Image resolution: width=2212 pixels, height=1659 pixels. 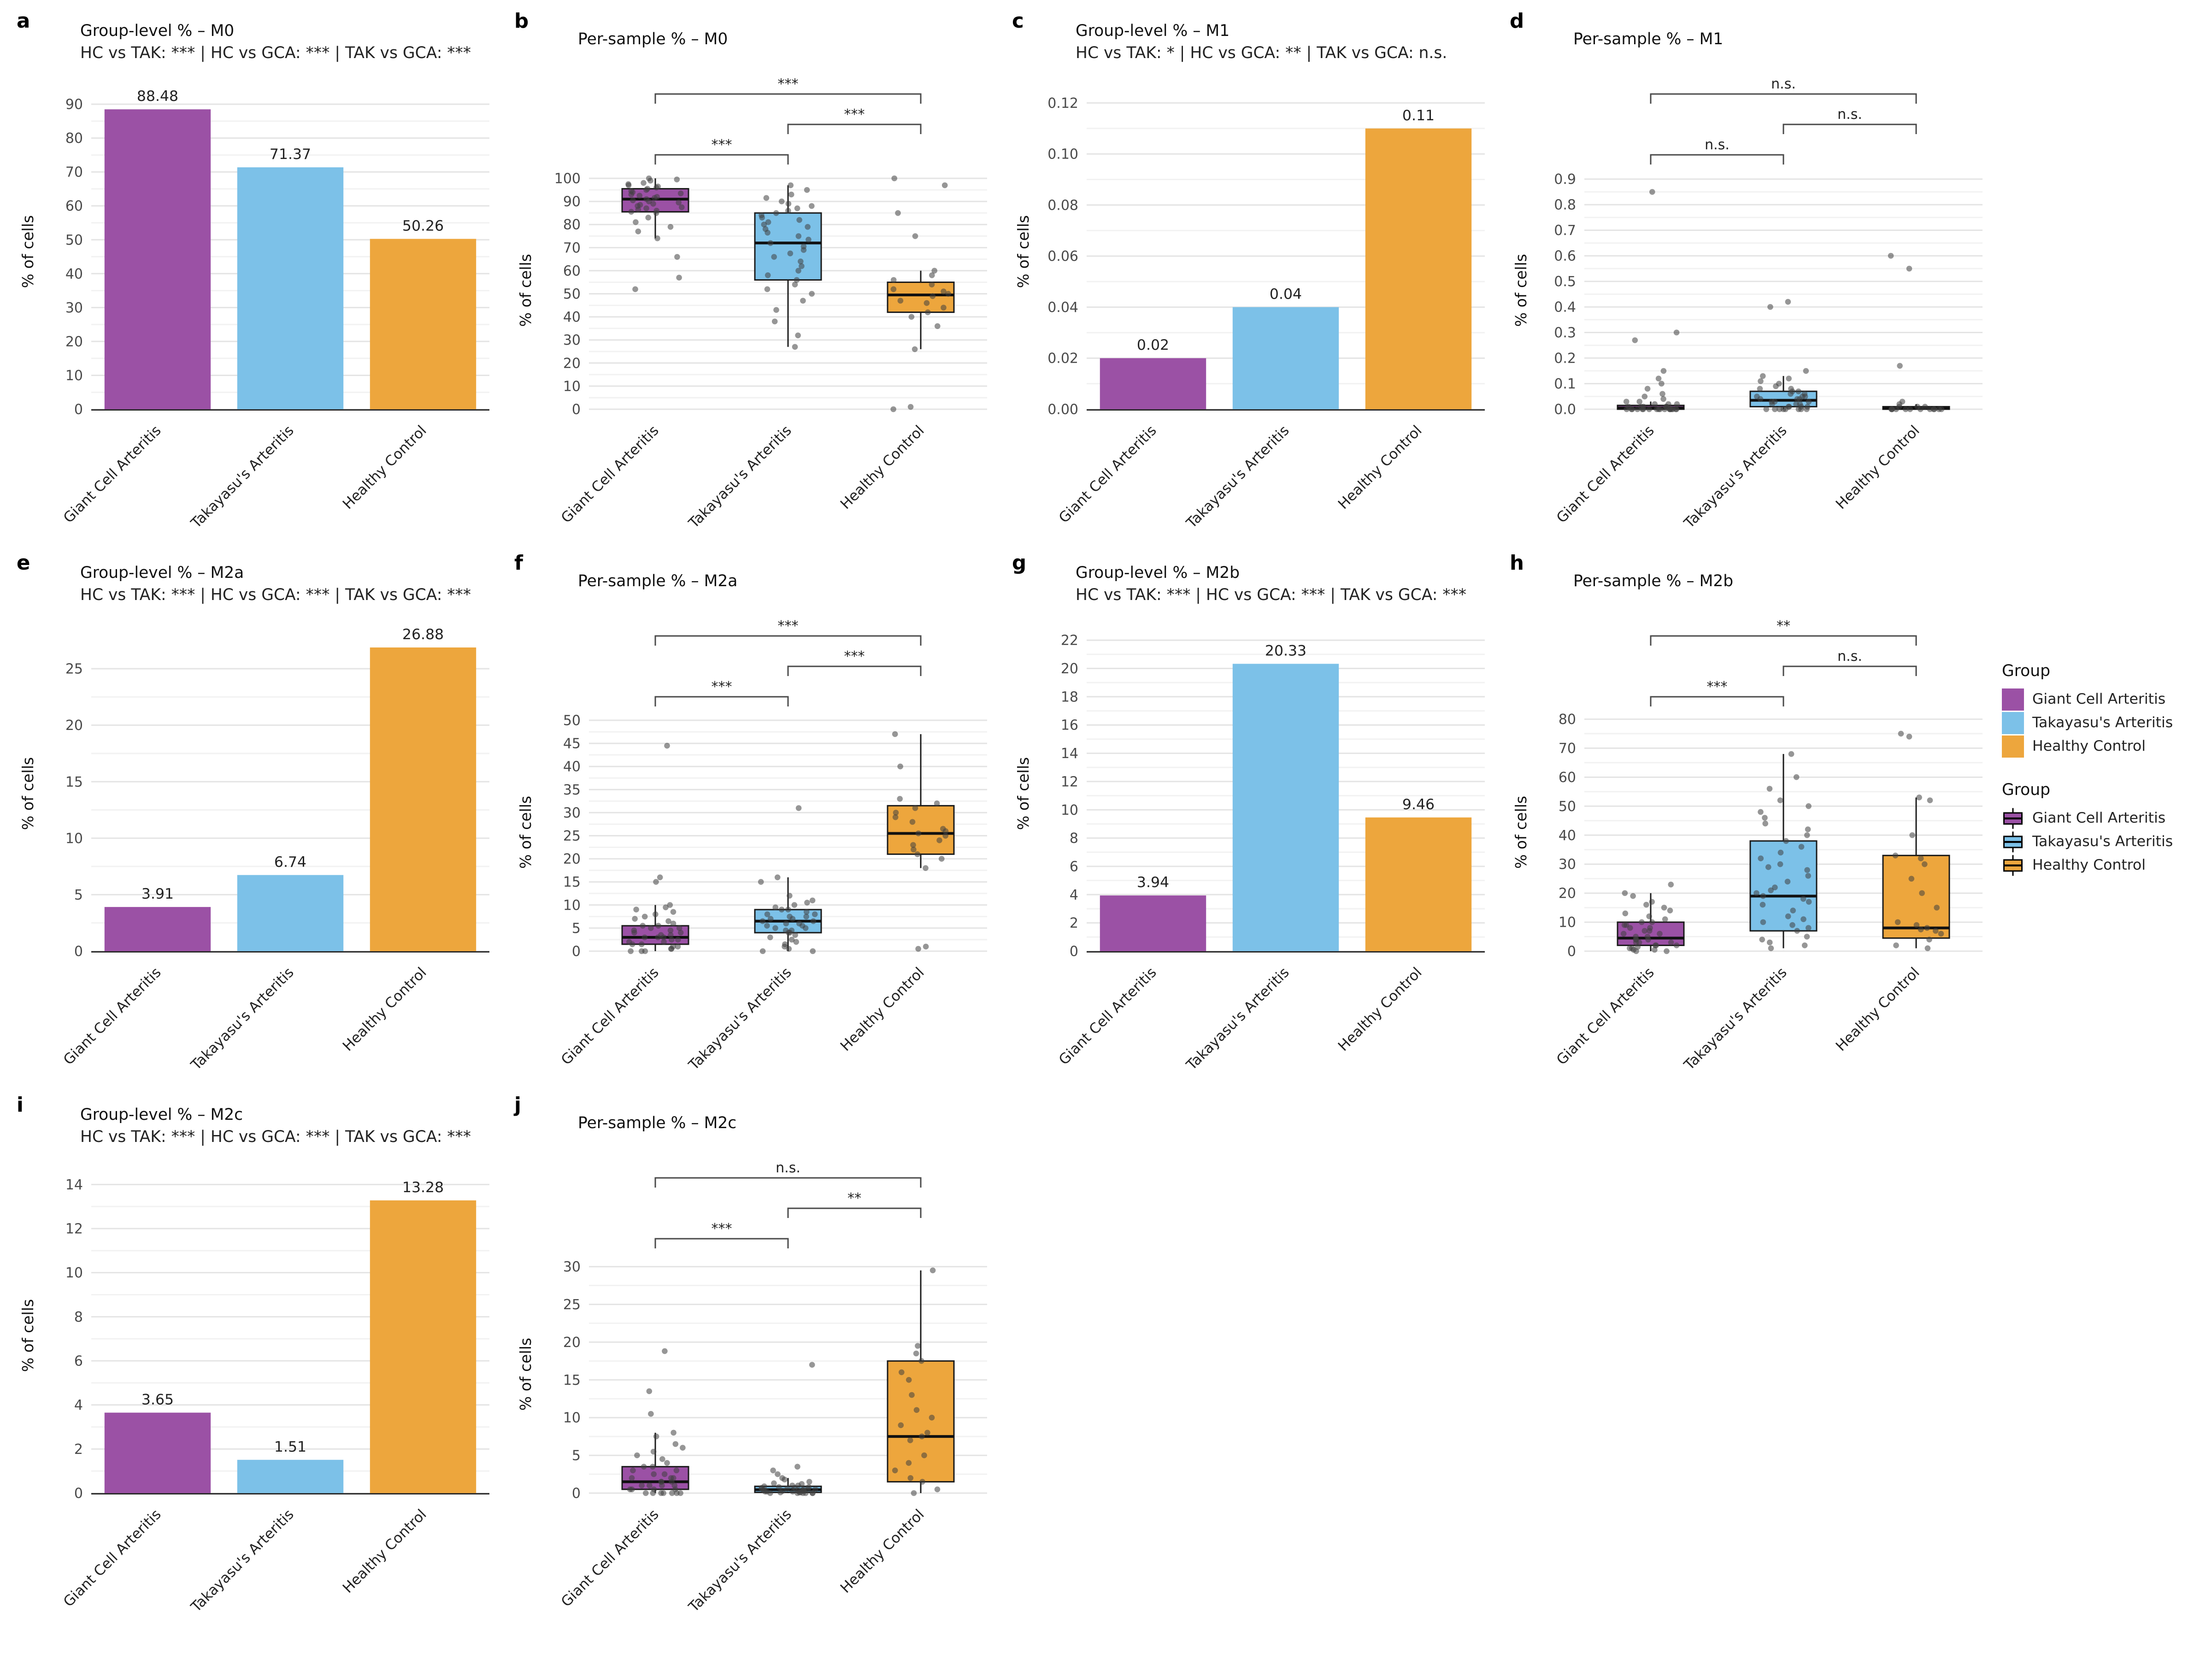 I want to click on y-tick-label: 6, so click(x=1074, y=867).